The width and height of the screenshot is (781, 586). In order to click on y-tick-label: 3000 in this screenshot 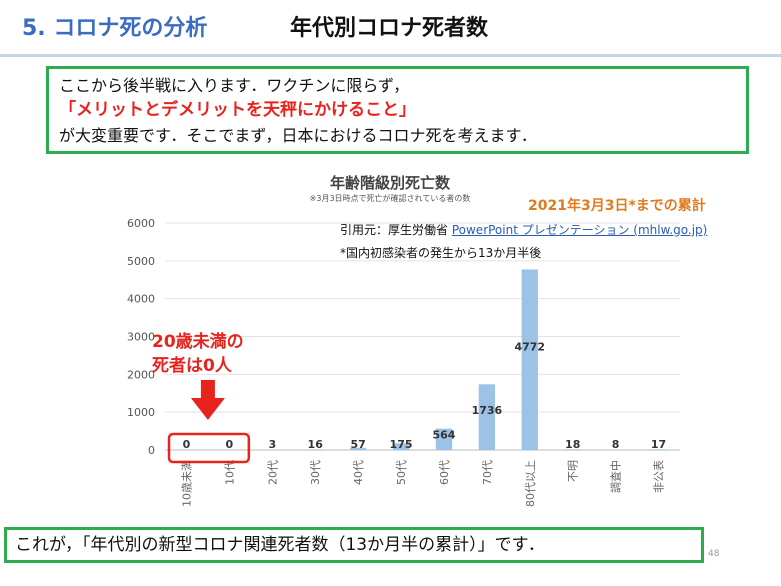, I will do `click(141, 337)`.